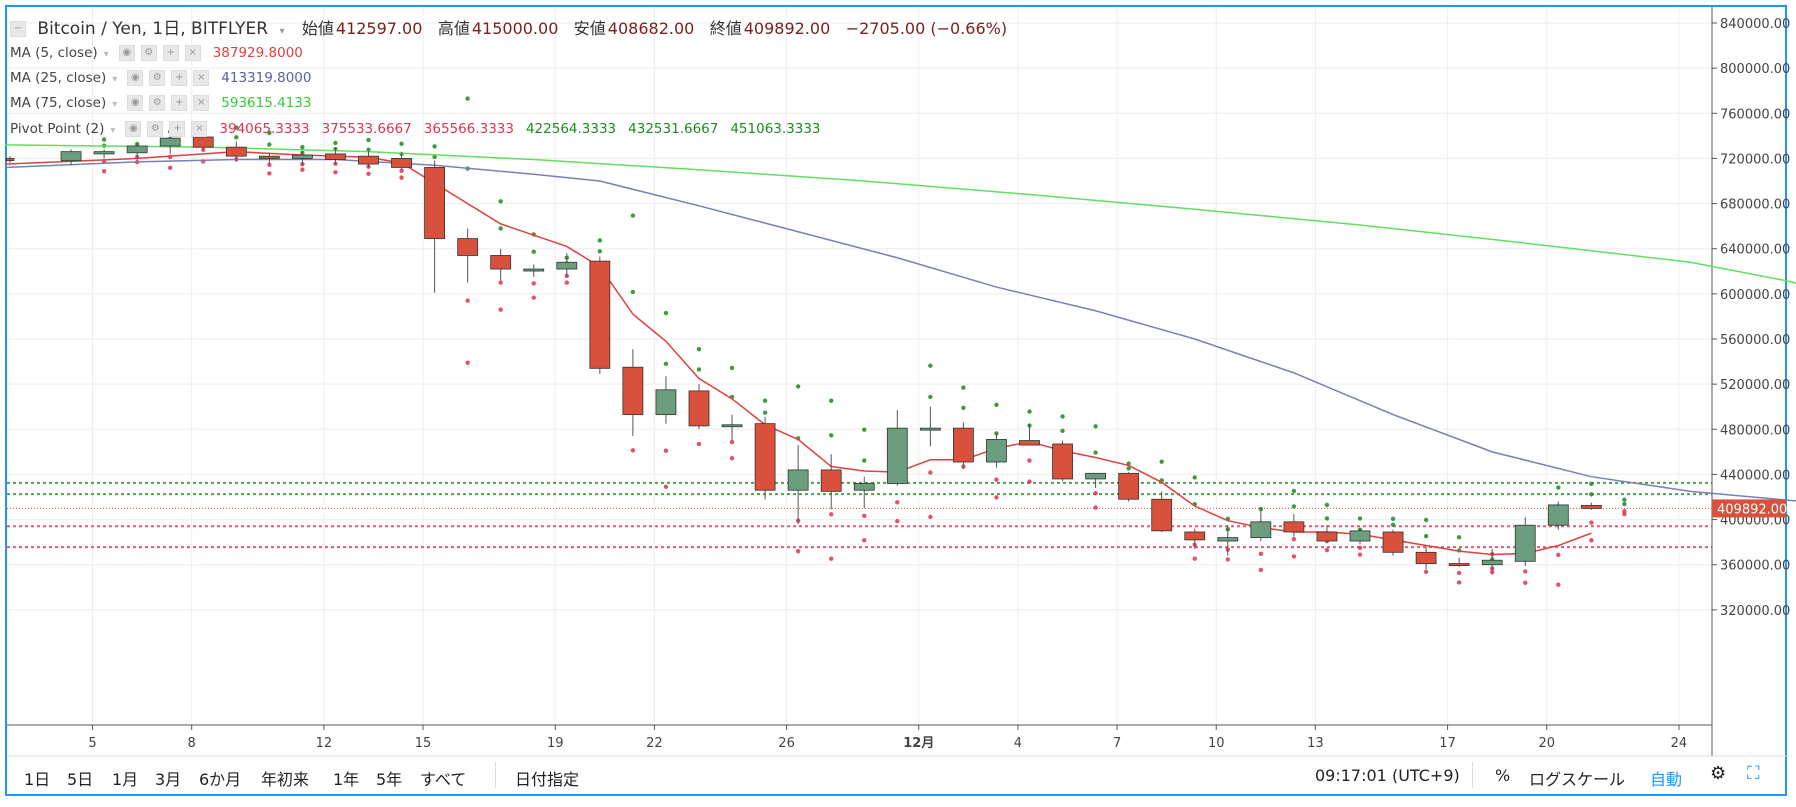 The width and height of the screenshot is (1796, 807). I want to click on date-select-button: 日付指定, so click(547, 779).